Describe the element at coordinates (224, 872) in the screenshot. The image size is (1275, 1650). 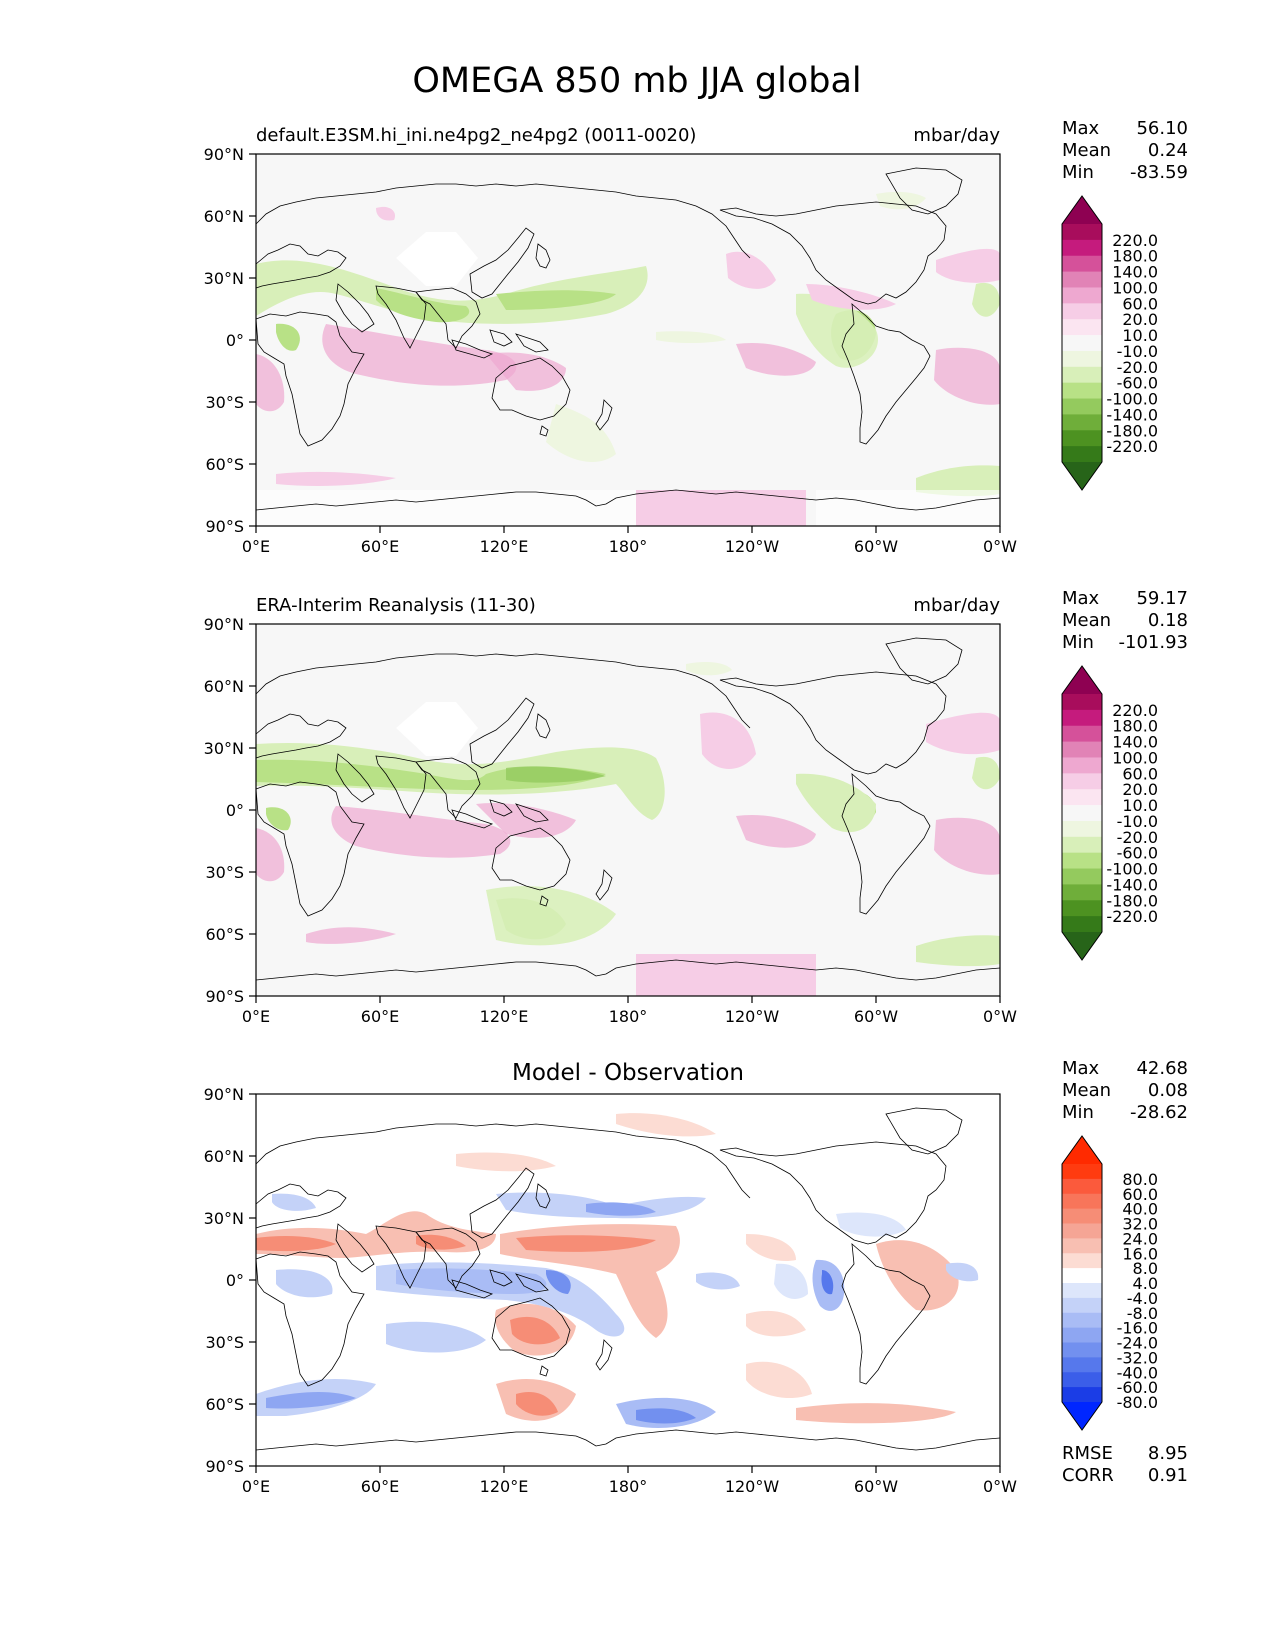
I see `lat-tick-label: 30°S` at that location.